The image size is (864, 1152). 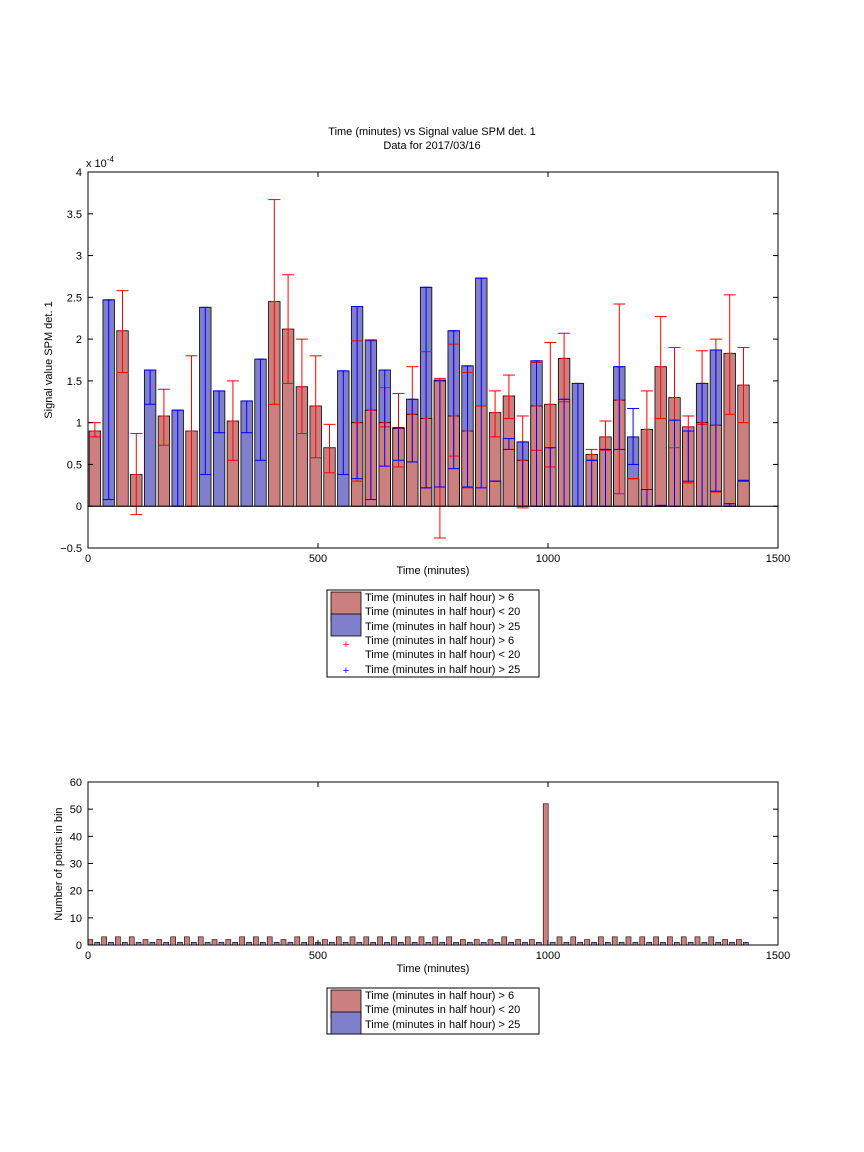 I want to click on legend-box-top, so click(x=433, y=633).